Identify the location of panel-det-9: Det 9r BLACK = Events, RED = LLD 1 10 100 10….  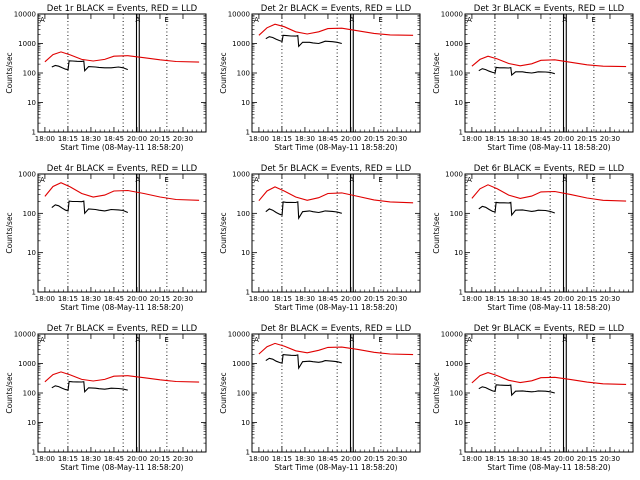
(533, 398).